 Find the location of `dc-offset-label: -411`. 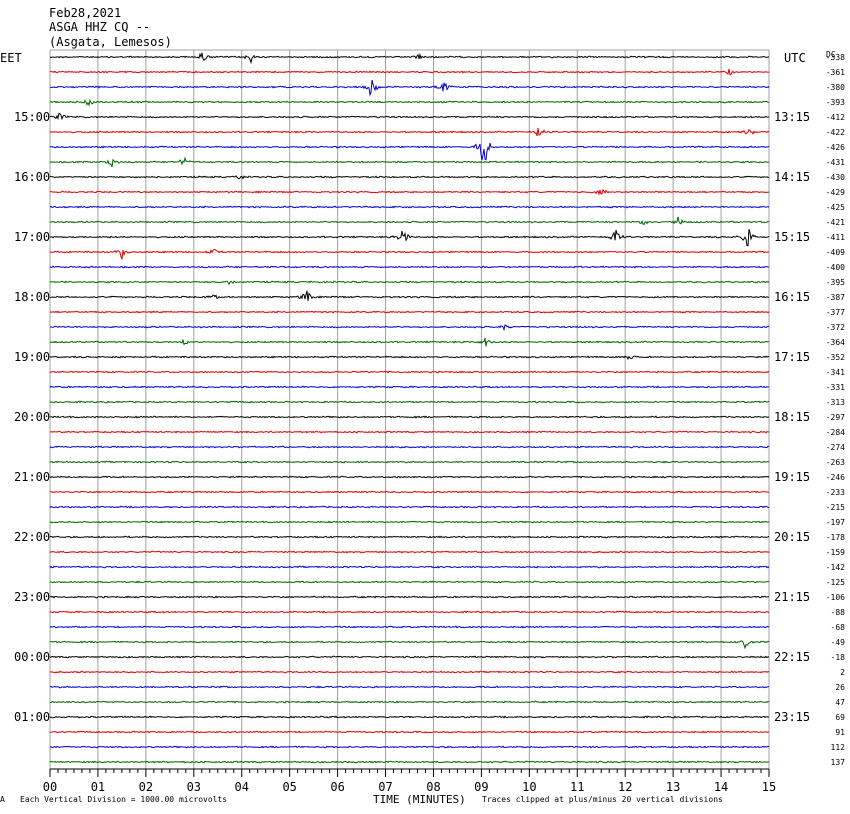

dc-offset-label: -411 is located at coordinates (835, 237).